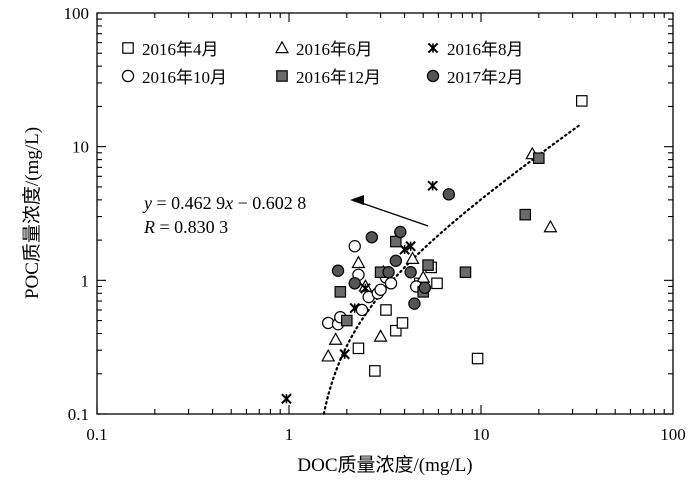  Describe the element at coordinates (485, 77) in the screenshot. I see `legend-label: 2017年2月` at that location.